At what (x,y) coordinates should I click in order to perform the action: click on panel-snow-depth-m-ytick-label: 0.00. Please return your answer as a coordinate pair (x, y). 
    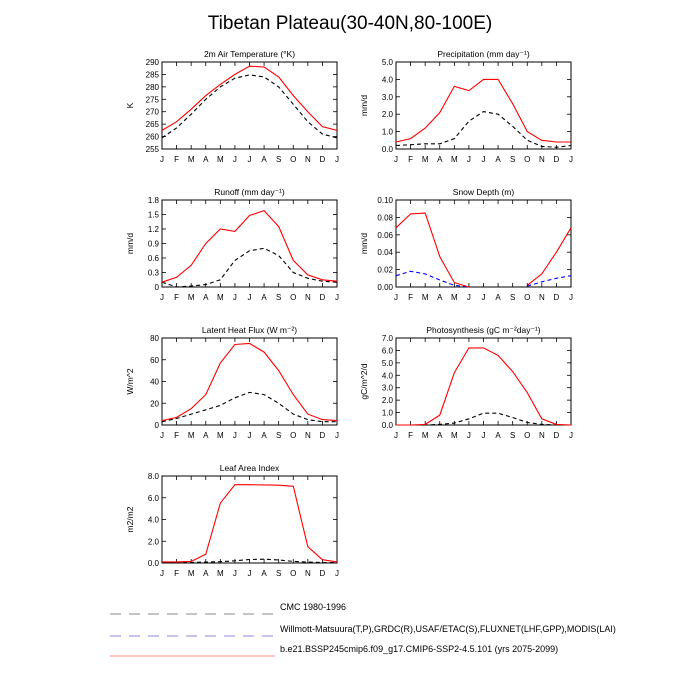
    Looking at the image, I should click on (385, 287).